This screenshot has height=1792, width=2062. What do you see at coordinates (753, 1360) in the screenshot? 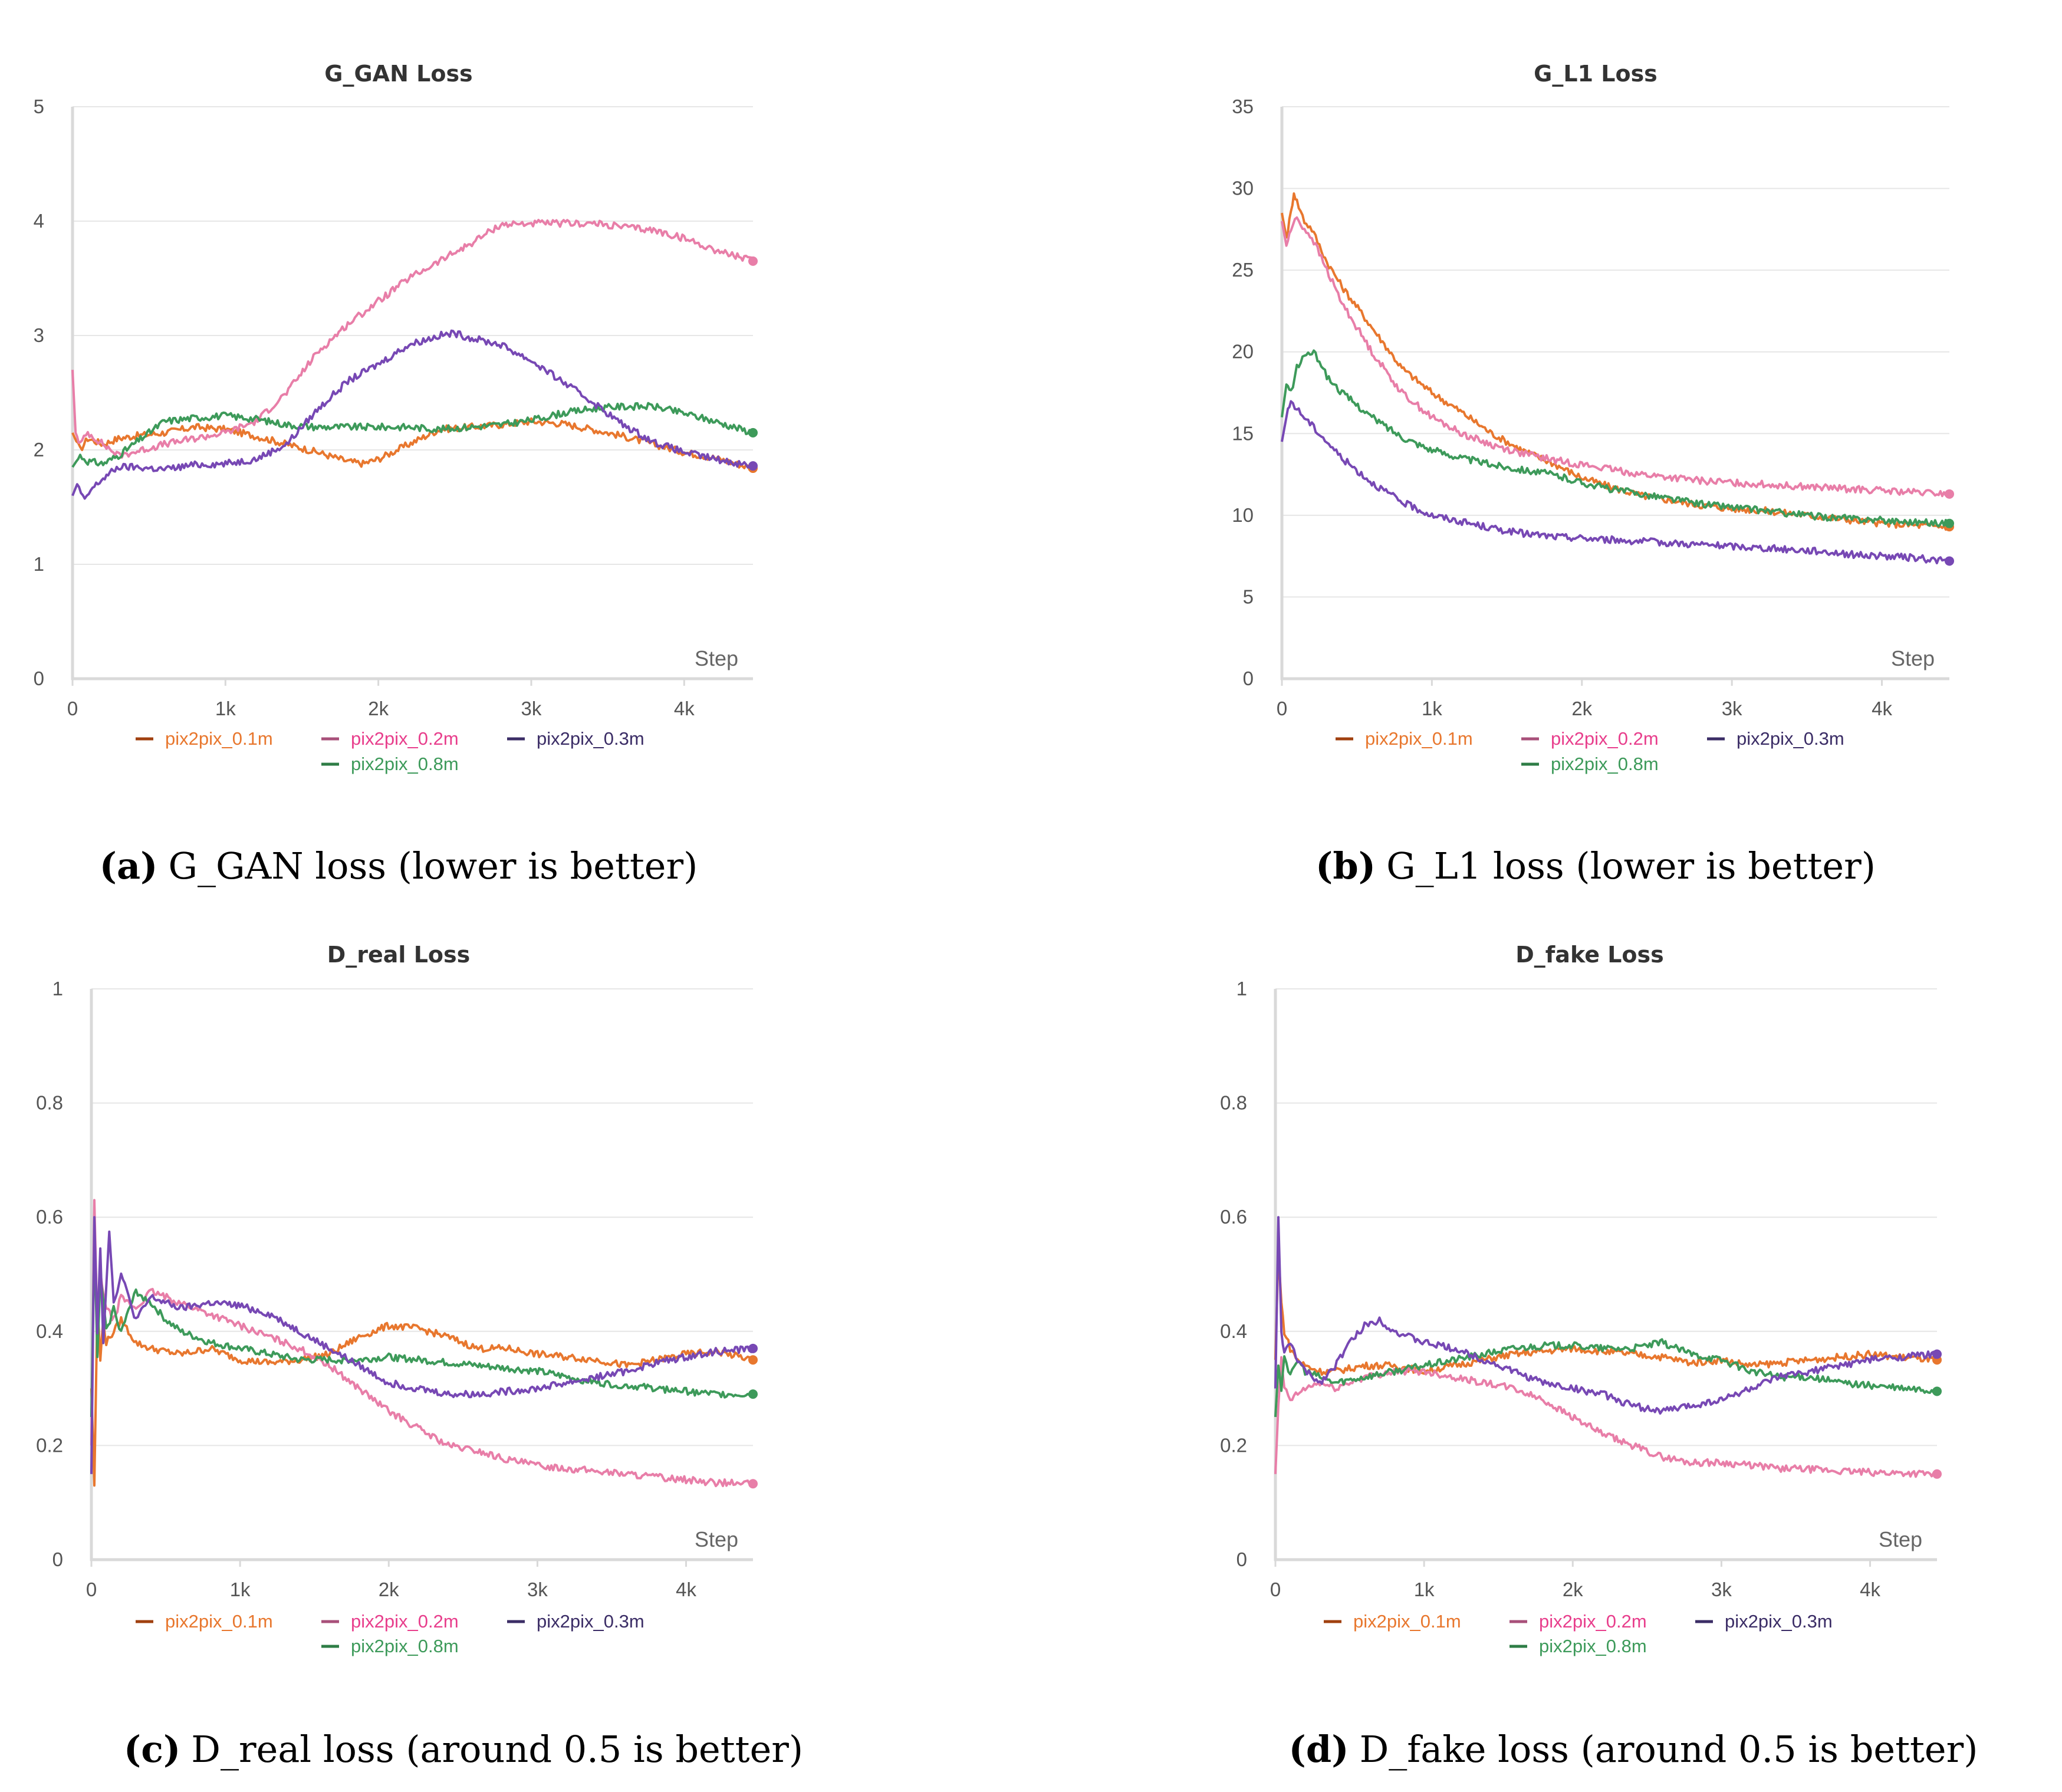
I see `series-endpoint-pix2pix_0.1m` at bounding box center [753, 1360].